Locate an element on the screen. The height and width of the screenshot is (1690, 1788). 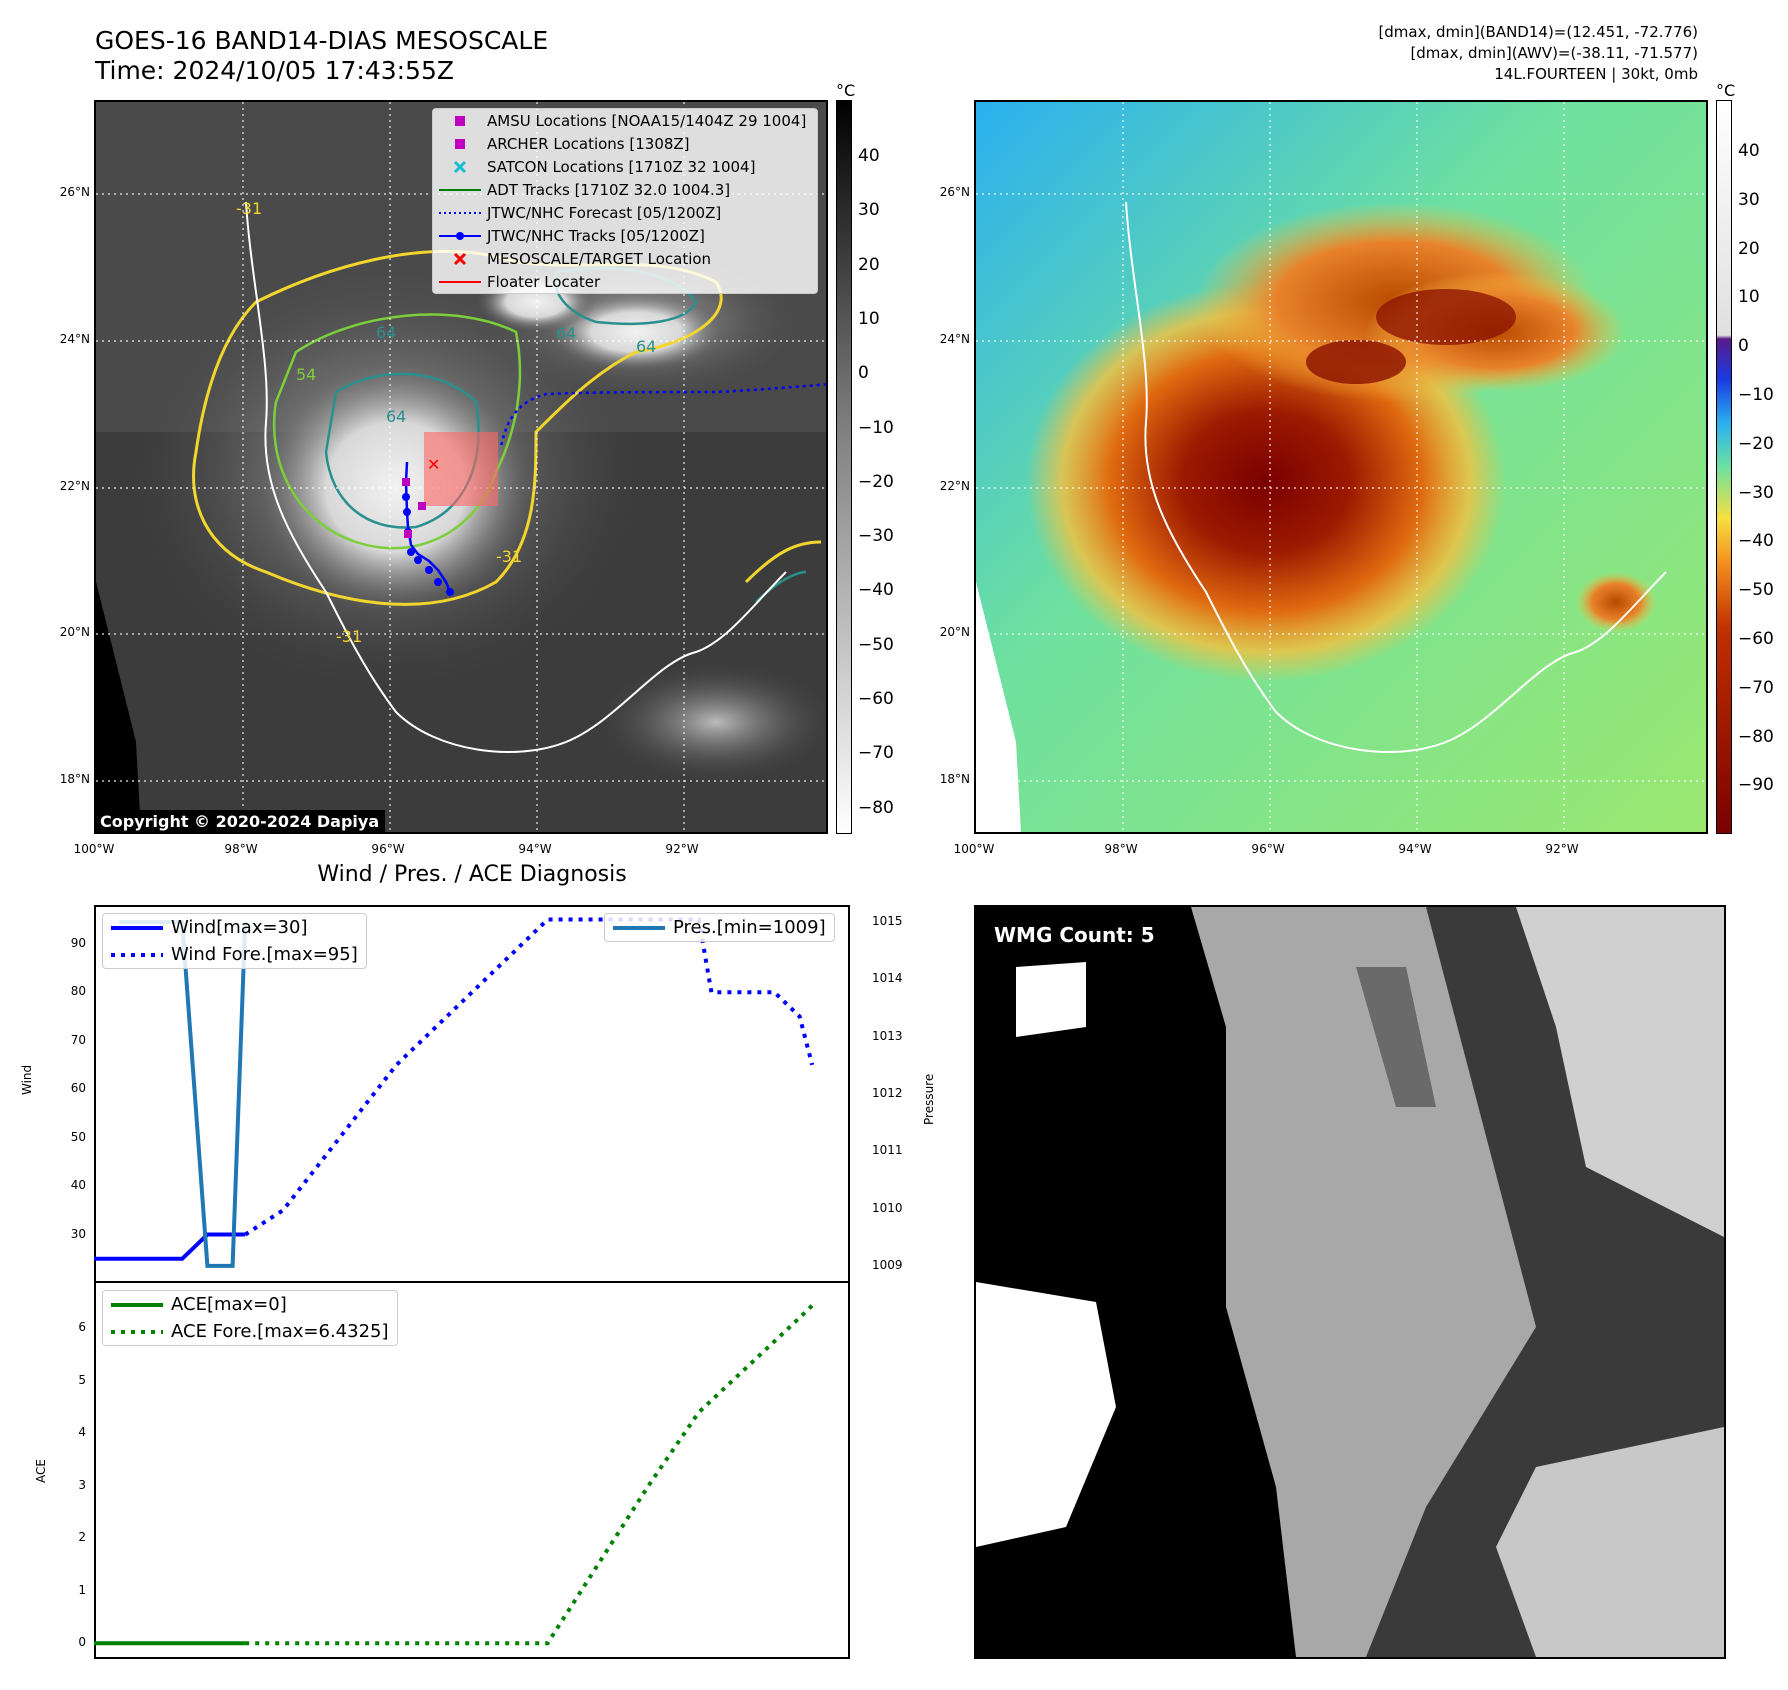
legend-label: ADT Tracks [1710Z 32.0 1004.3] is located at coordinates (609, 189).